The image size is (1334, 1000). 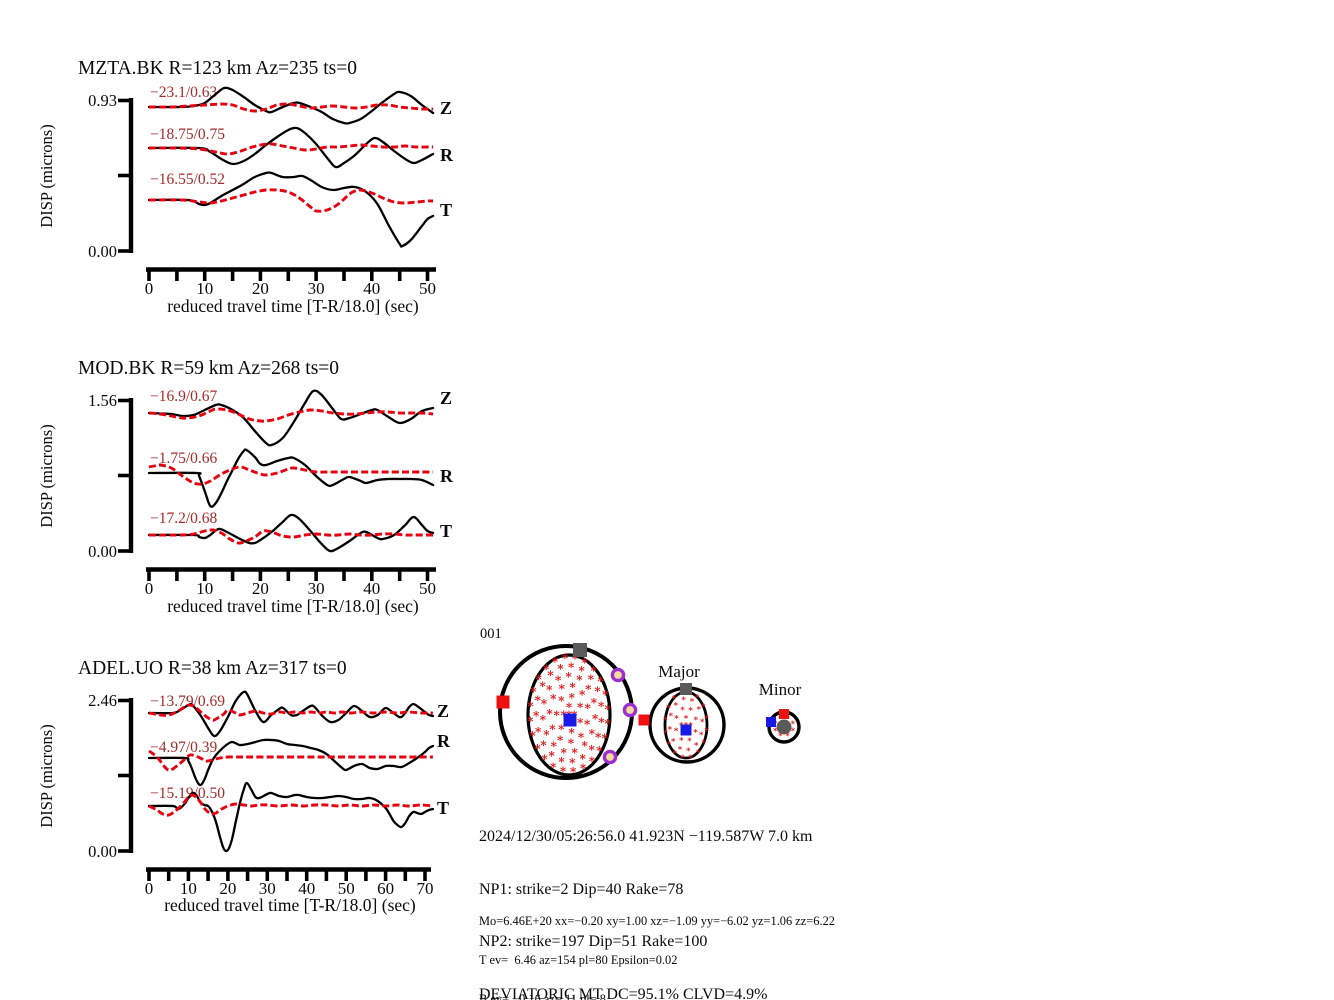 What do you see at coordinates (187, 134) in the screenshot?
I see `fit-label-r: −18.75/0.75` at bounding box center [187, 134].